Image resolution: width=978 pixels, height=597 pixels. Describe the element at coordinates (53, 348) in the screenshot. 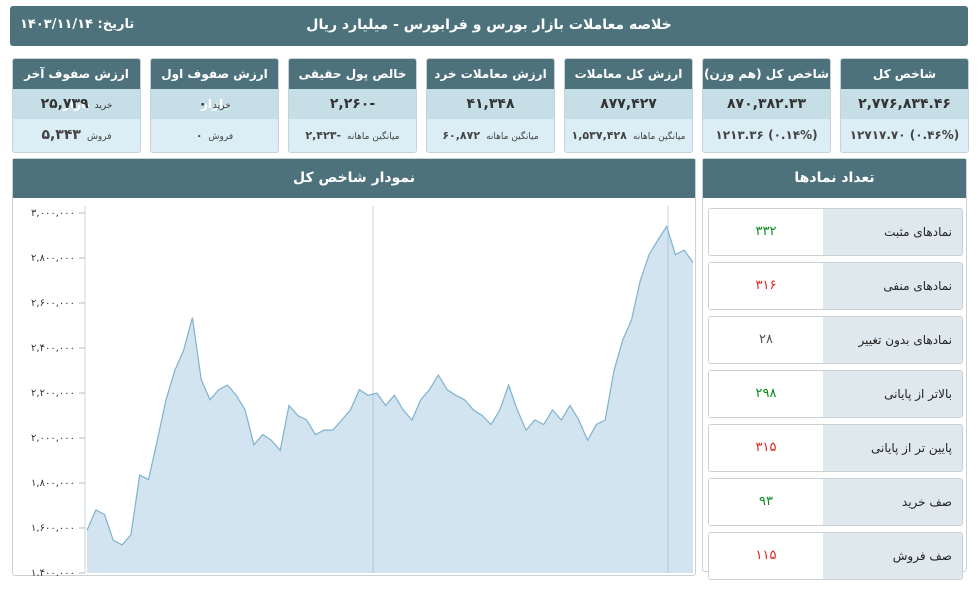

I see `y-tick-label: ۲,۴۰۰,۰۰۰` at that location.